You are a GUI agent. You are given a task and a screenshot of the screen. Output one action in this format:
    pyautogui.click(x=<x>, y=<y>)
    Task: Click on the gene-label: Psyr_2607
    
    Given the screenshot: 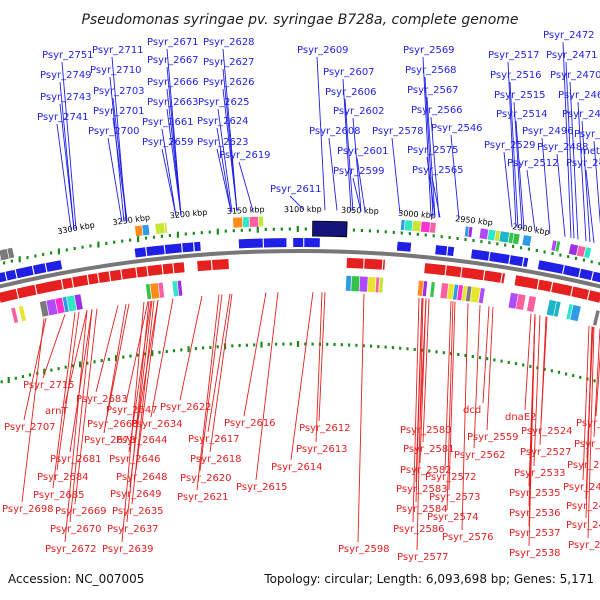 What is the action you would take?
    pyautogui.click(x=349, y=72)
    